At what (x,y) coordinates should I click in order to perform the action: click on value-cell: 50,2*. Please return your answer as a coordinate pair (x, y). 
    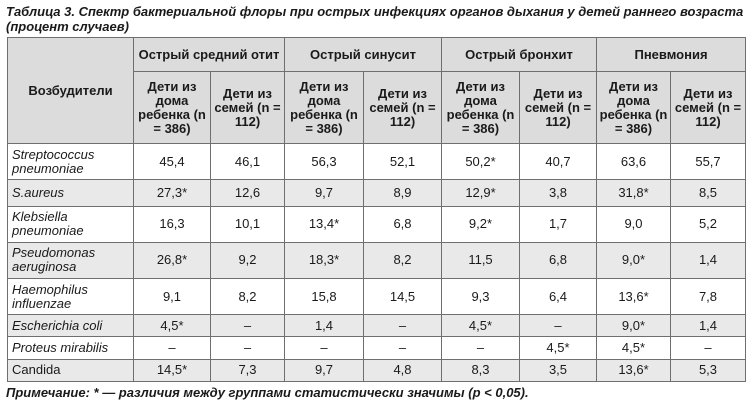
    Looking at the image, I should click on (480, 161).